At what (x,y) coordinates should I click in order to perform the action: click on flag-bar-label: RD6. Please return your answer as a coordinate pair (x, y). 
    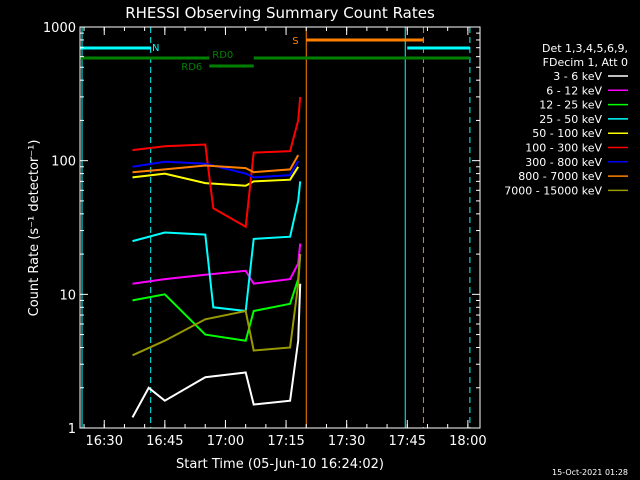
    Looking at the image, I should click on (191, 67).